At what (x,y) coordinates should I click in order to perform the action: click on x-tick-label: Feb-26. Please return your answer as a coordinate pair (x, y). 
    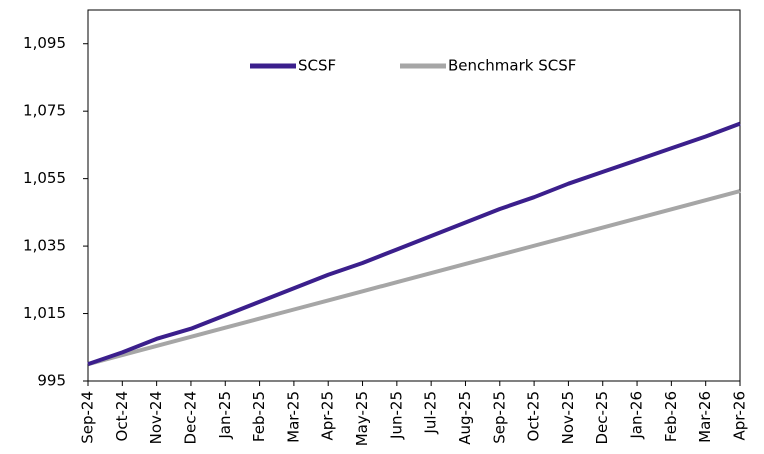
    Looking at the image, I should click on (671, 416).